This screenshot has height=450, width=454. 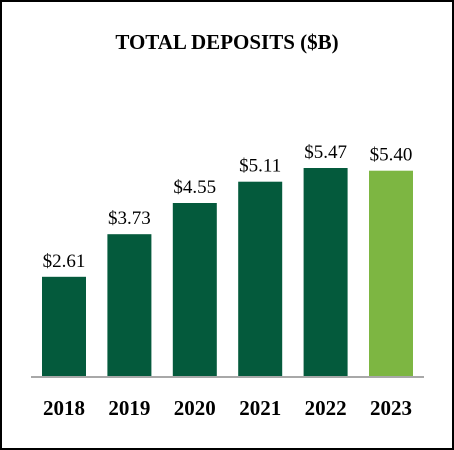 I want to click on x-tick-2020: 2020, so click(x=195, y=408).